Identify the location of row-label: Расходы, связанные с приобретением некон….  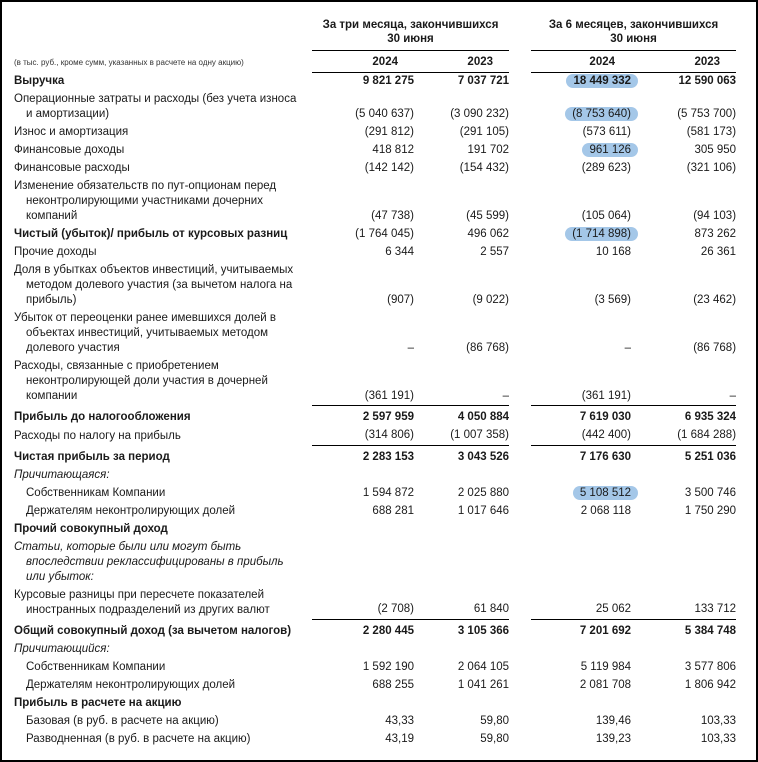
(141, 381).